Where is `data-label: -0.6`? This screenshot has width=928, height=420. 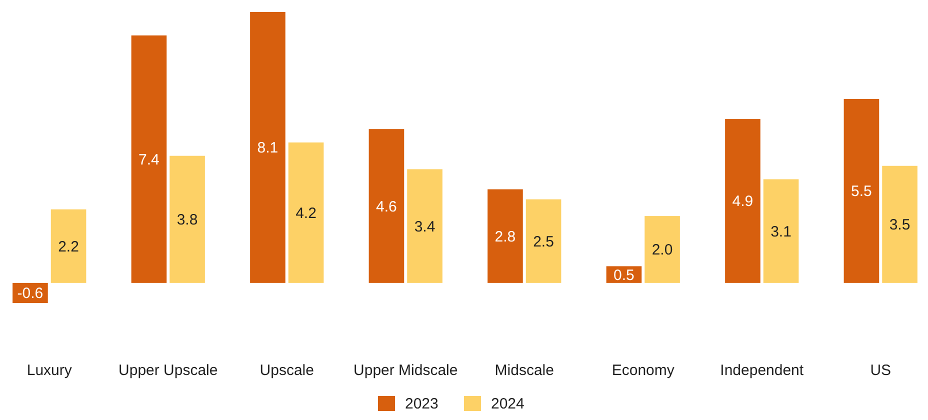 data-label: -0.6 is located at coordinates (30, 293).